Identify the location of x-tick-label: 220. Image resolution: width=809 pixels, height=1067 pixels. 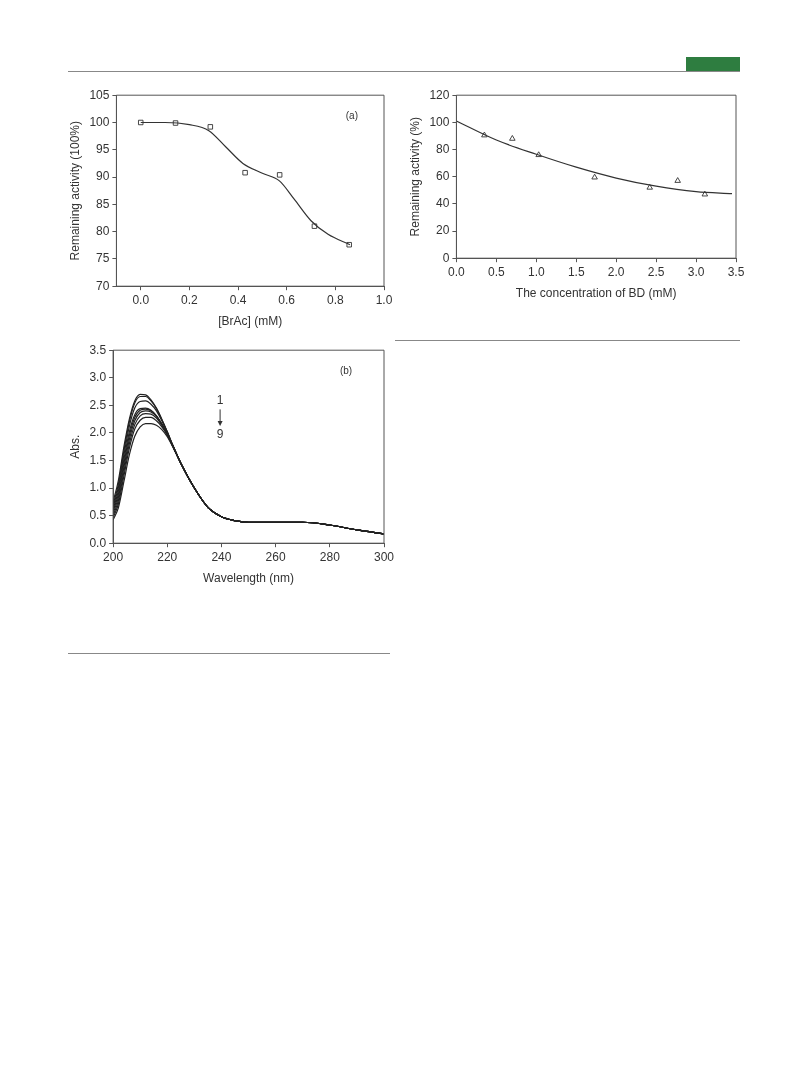
(167, 556).